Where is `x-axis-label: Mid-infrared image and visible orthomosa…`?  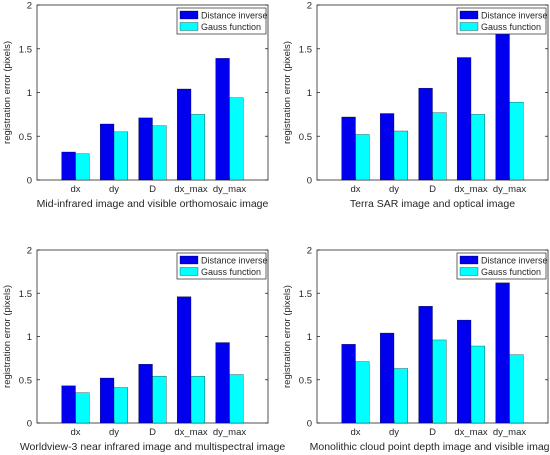
x-axis-label: Mid-infrared image and visible orthomosa… is located at coordinates (153, 204).